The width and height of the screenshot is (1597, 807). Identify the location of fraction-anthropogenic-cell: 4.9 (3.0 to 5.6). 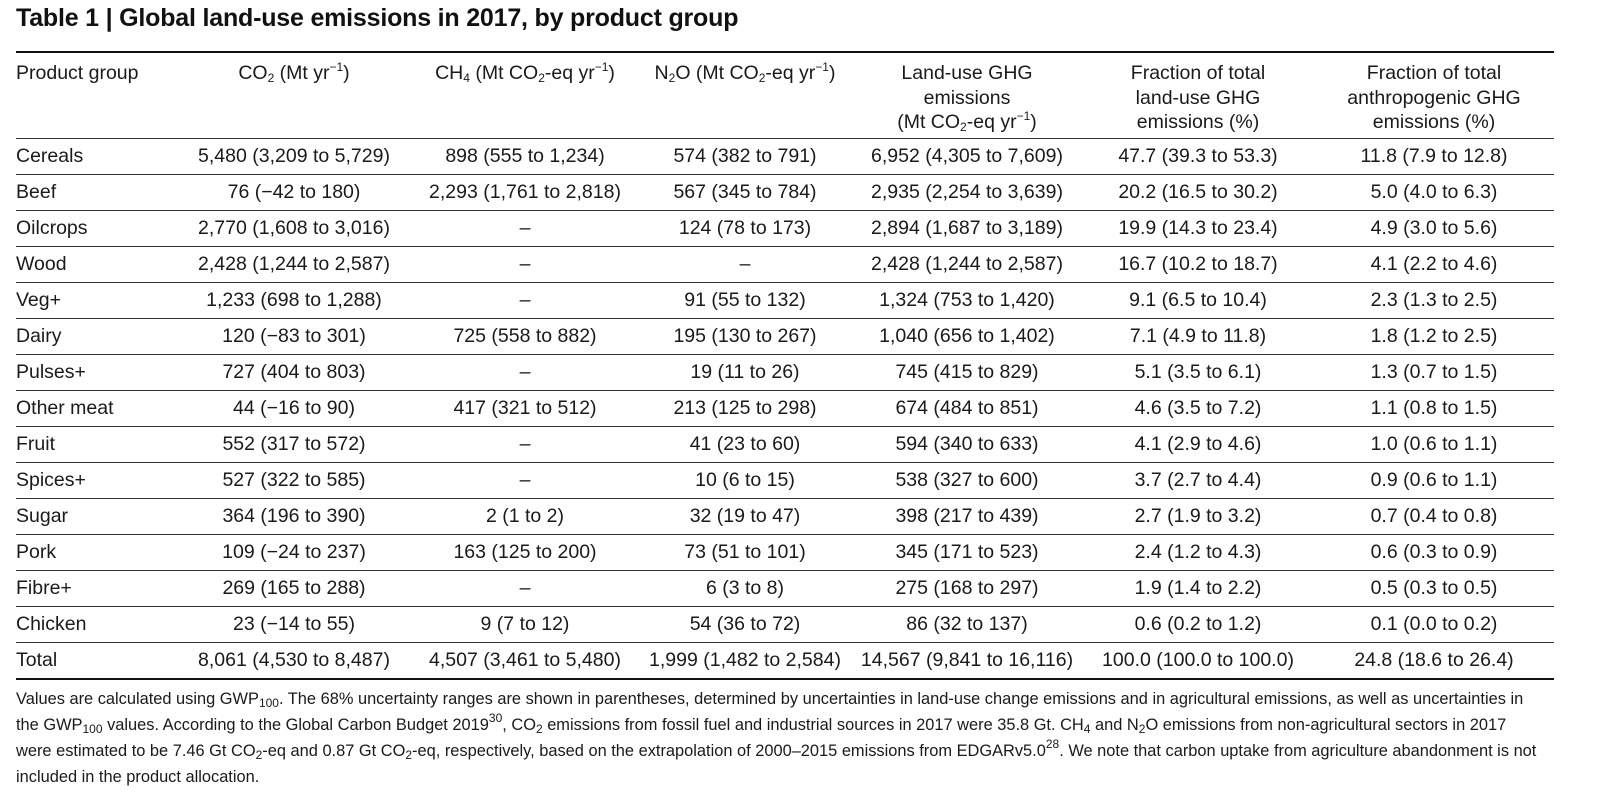
(1434, 228).